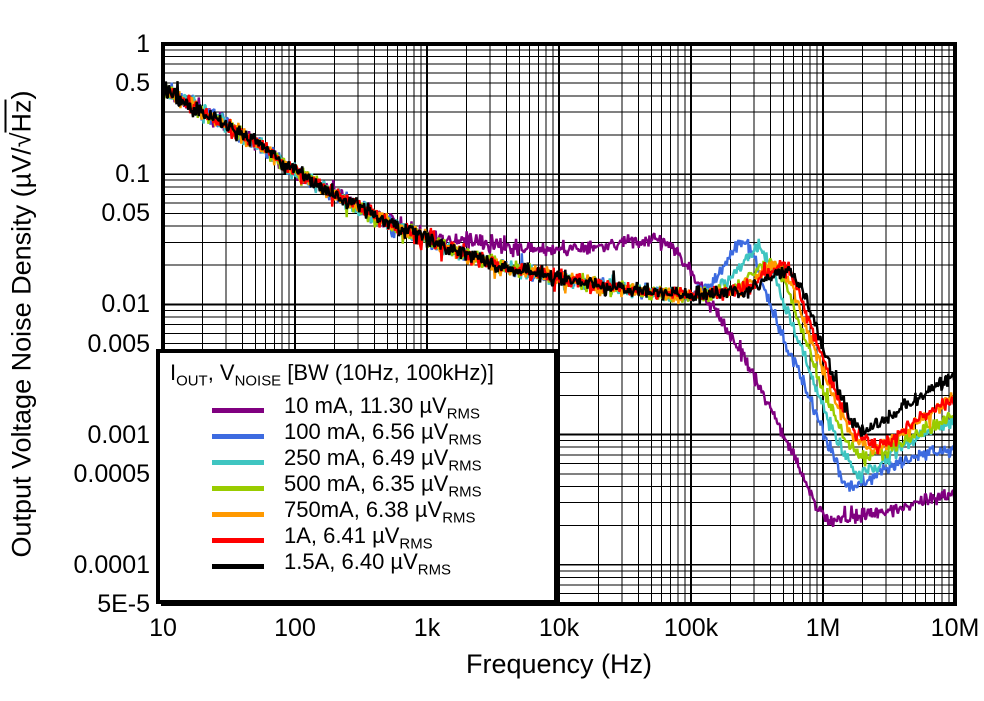 The width and height of the screenshot is (984, 701). What do you see at coordinates (125, 304) in the screenshot?
I see `y-tick-label: 0.01` at bounding box center [125, 304].